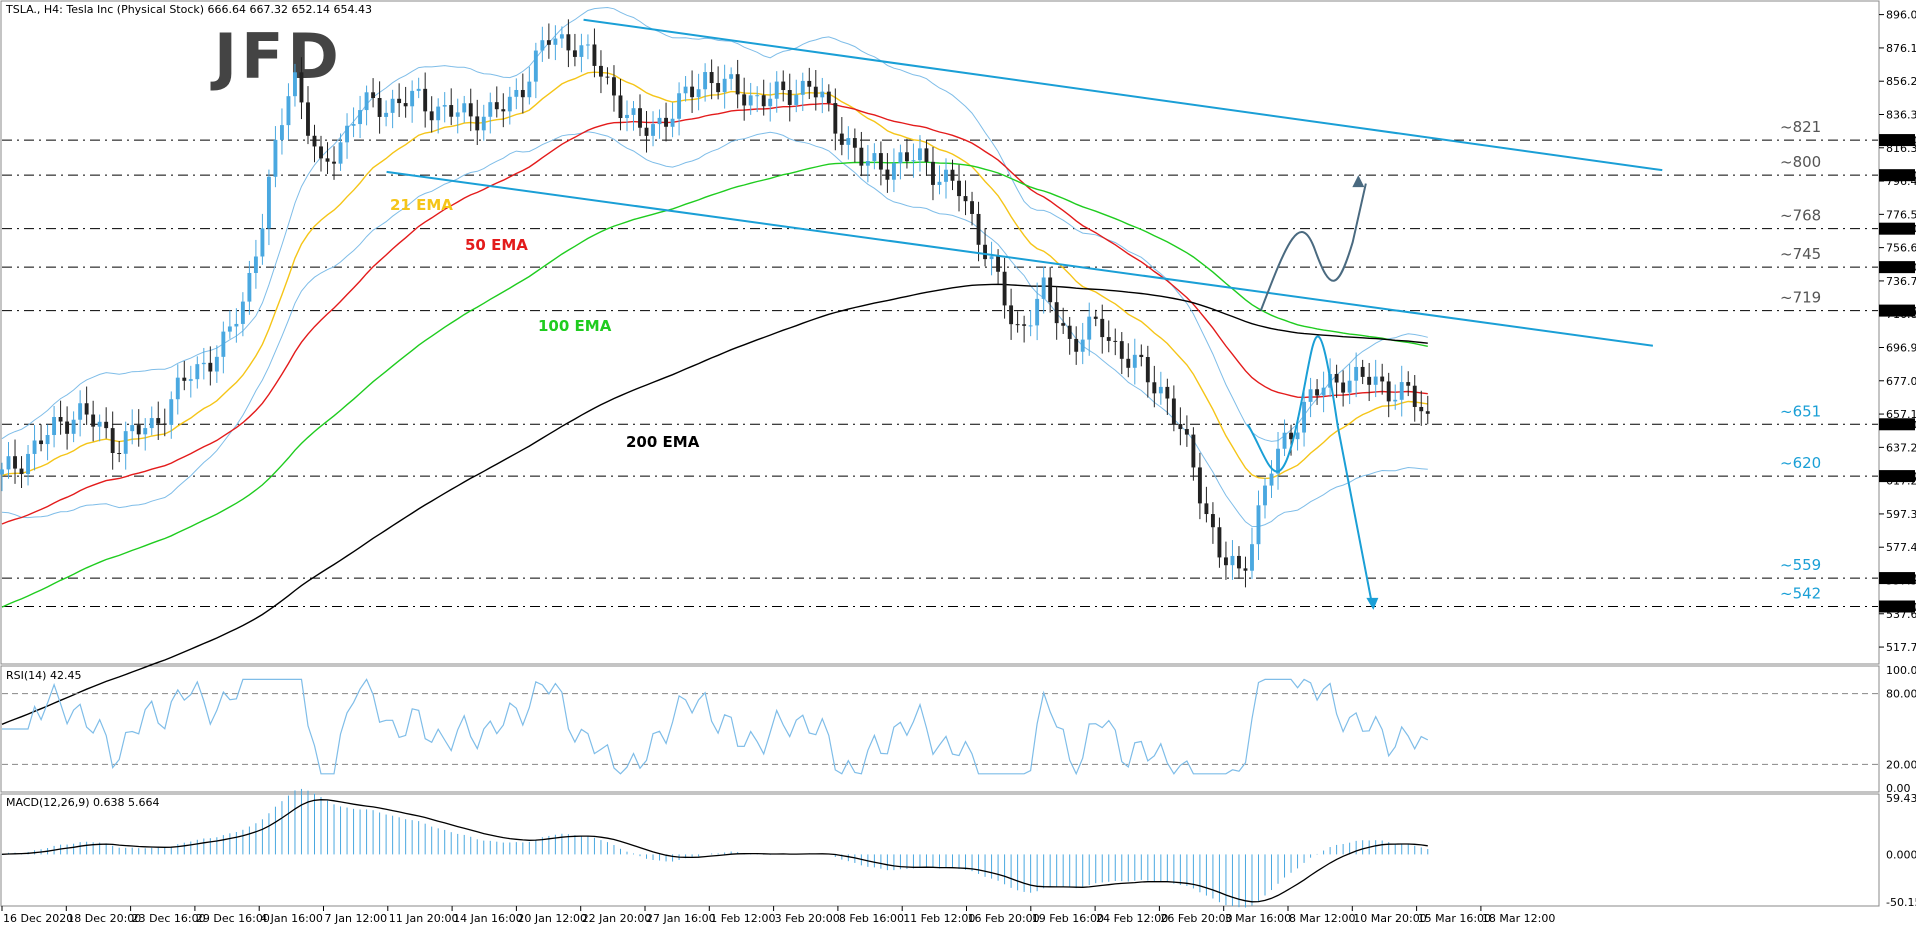 Image resolution: width=1916 pixels, height=928 pixels. What do you see at coordinates (1901, 214) in the screenshot?
I see `price-tick-label: 776.57` at bounding box center [1901, 214].